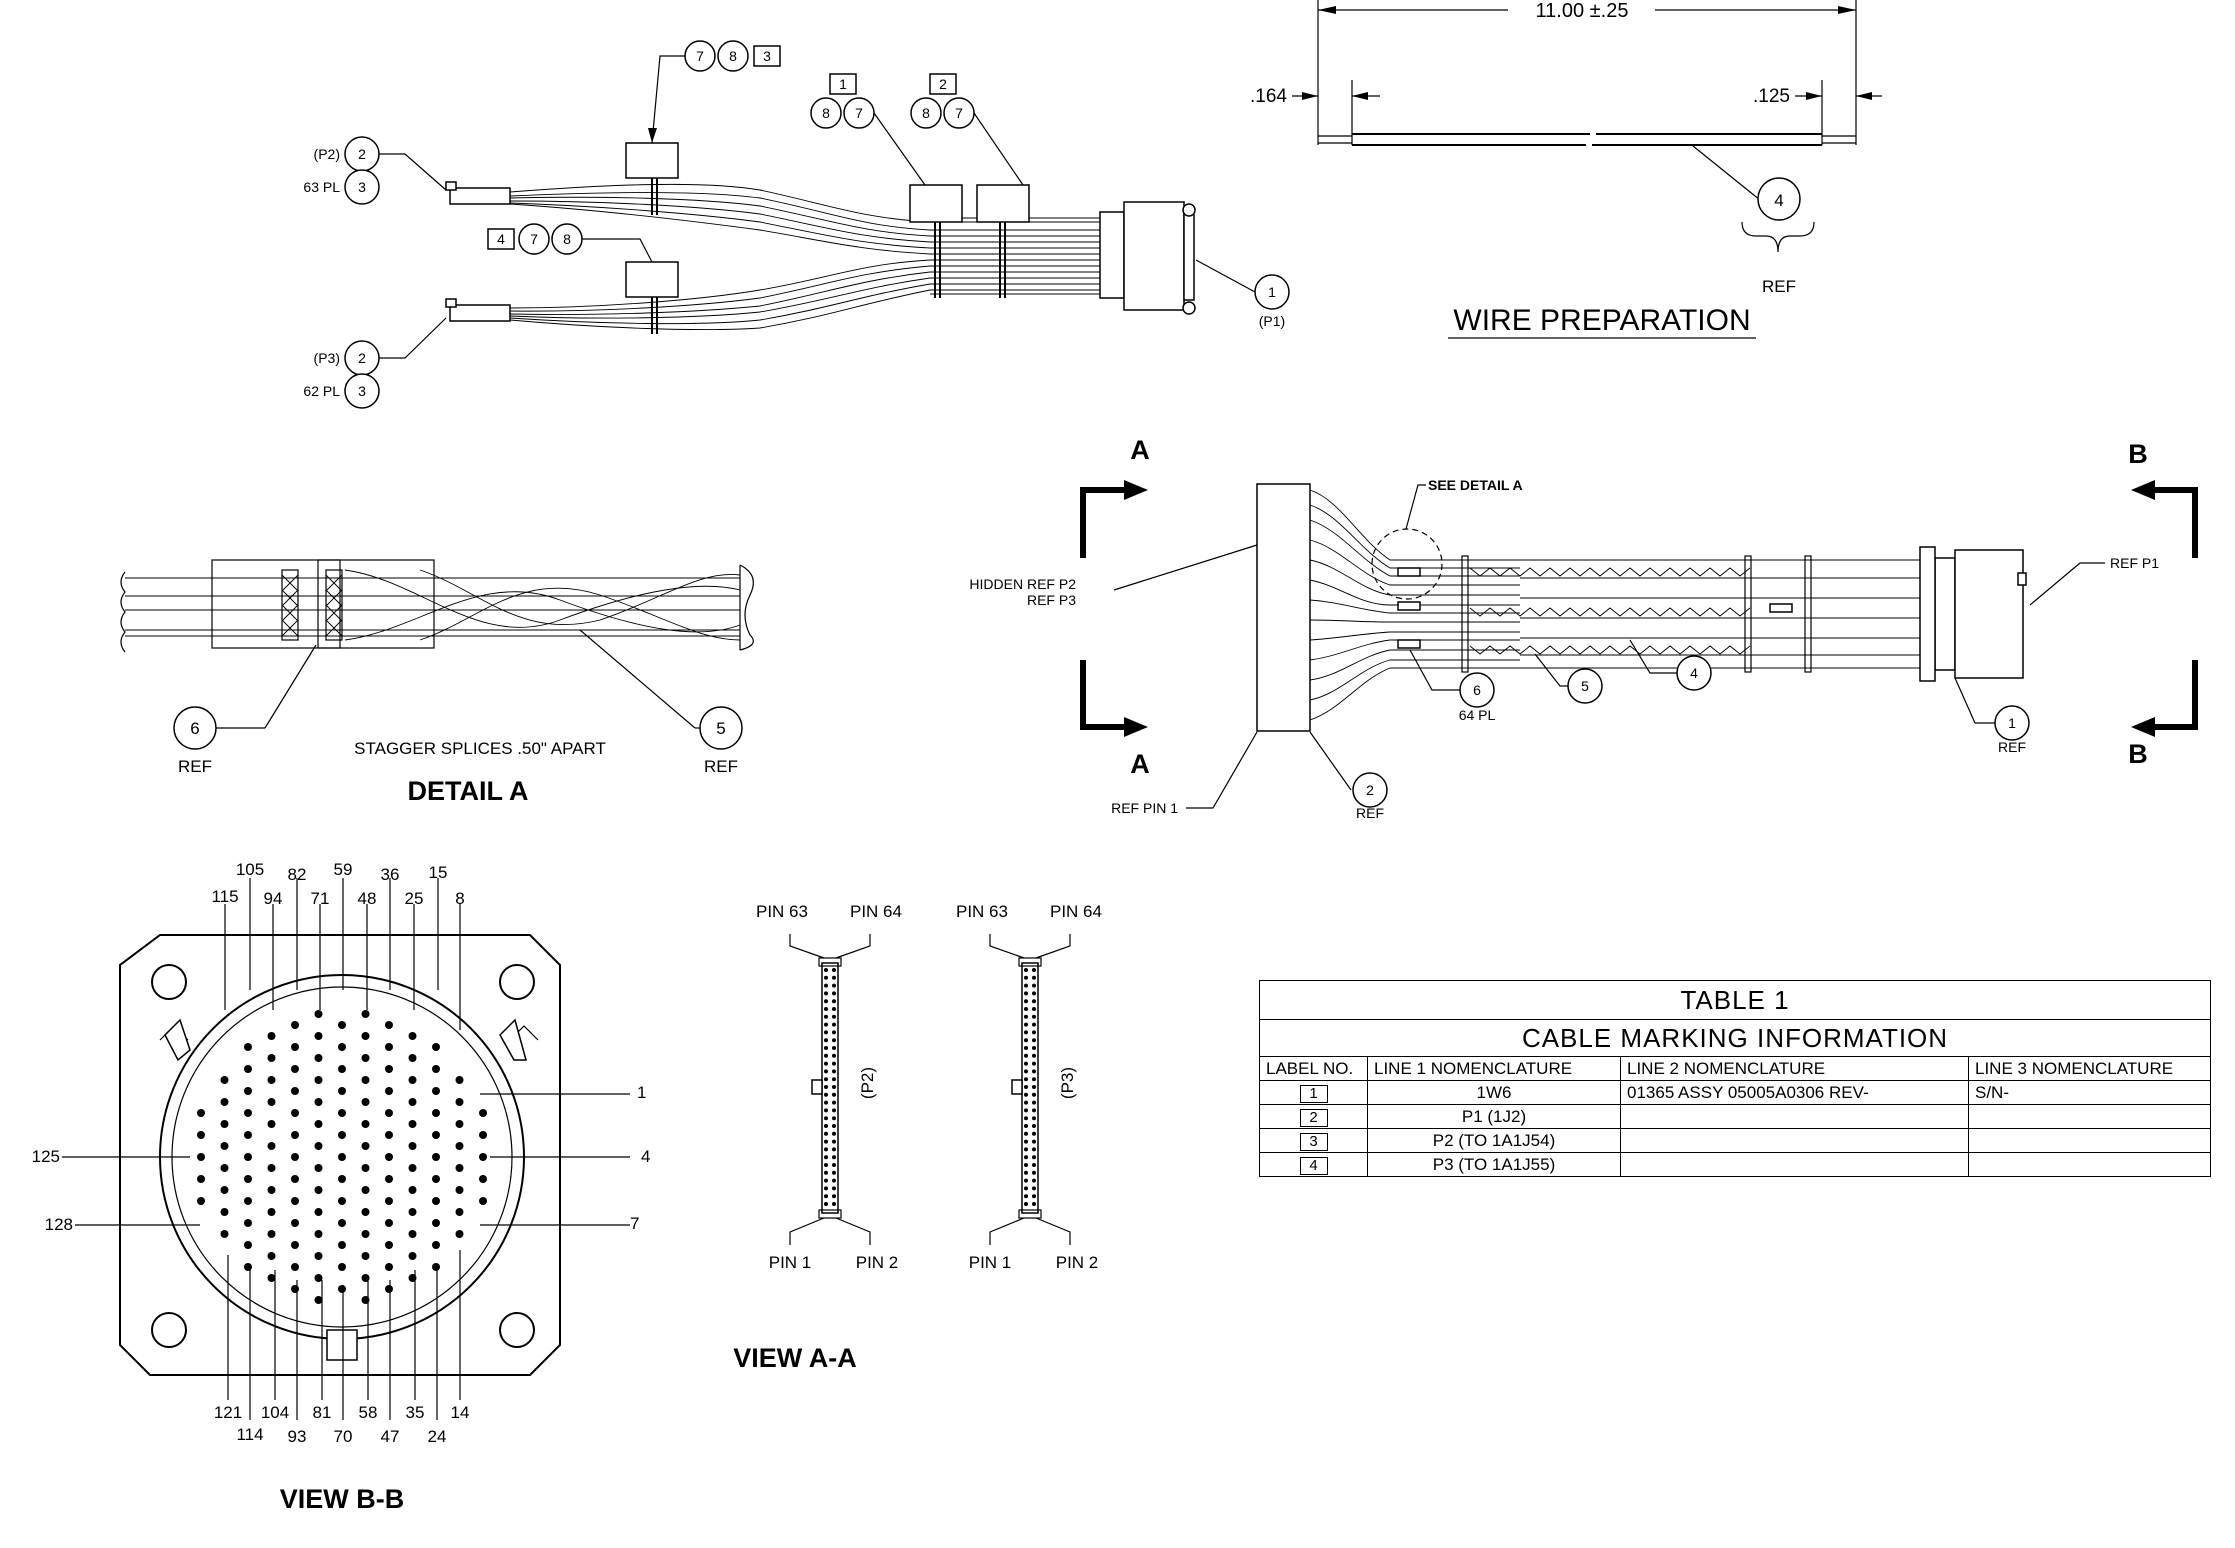  Describe the element at coordinates (1601, 320) in the screenshot. I see `wire-prep-title: WIRE PREPARATION` at that location.